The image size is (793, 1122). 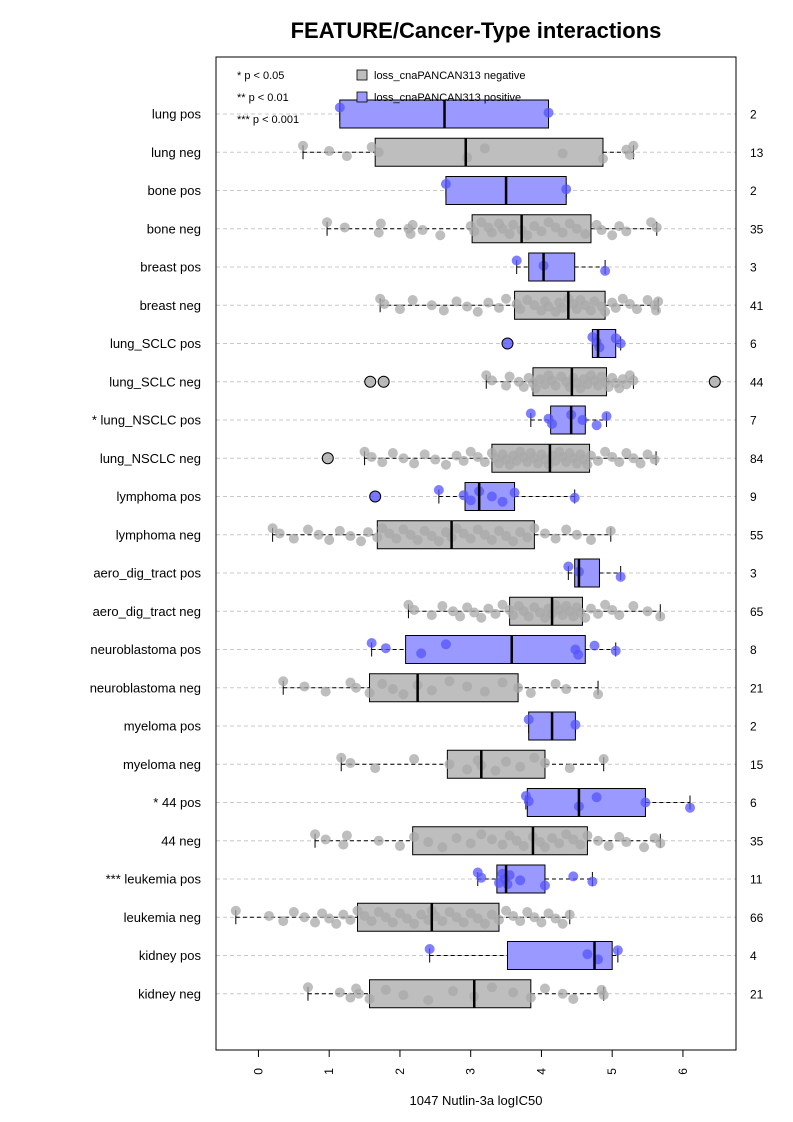 What do you see at coordinates (162, 917) in the screenshot?
I see `category-label: leukemia neg` at bounding box center [162, 917].